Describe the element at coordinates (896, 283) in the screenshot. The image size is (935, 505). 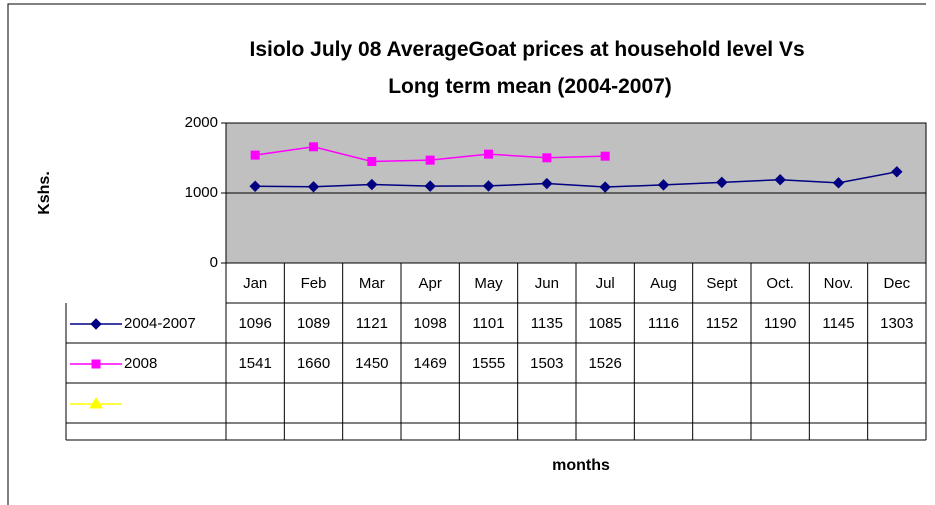
I see `x-tick-label: Dec` at that location.